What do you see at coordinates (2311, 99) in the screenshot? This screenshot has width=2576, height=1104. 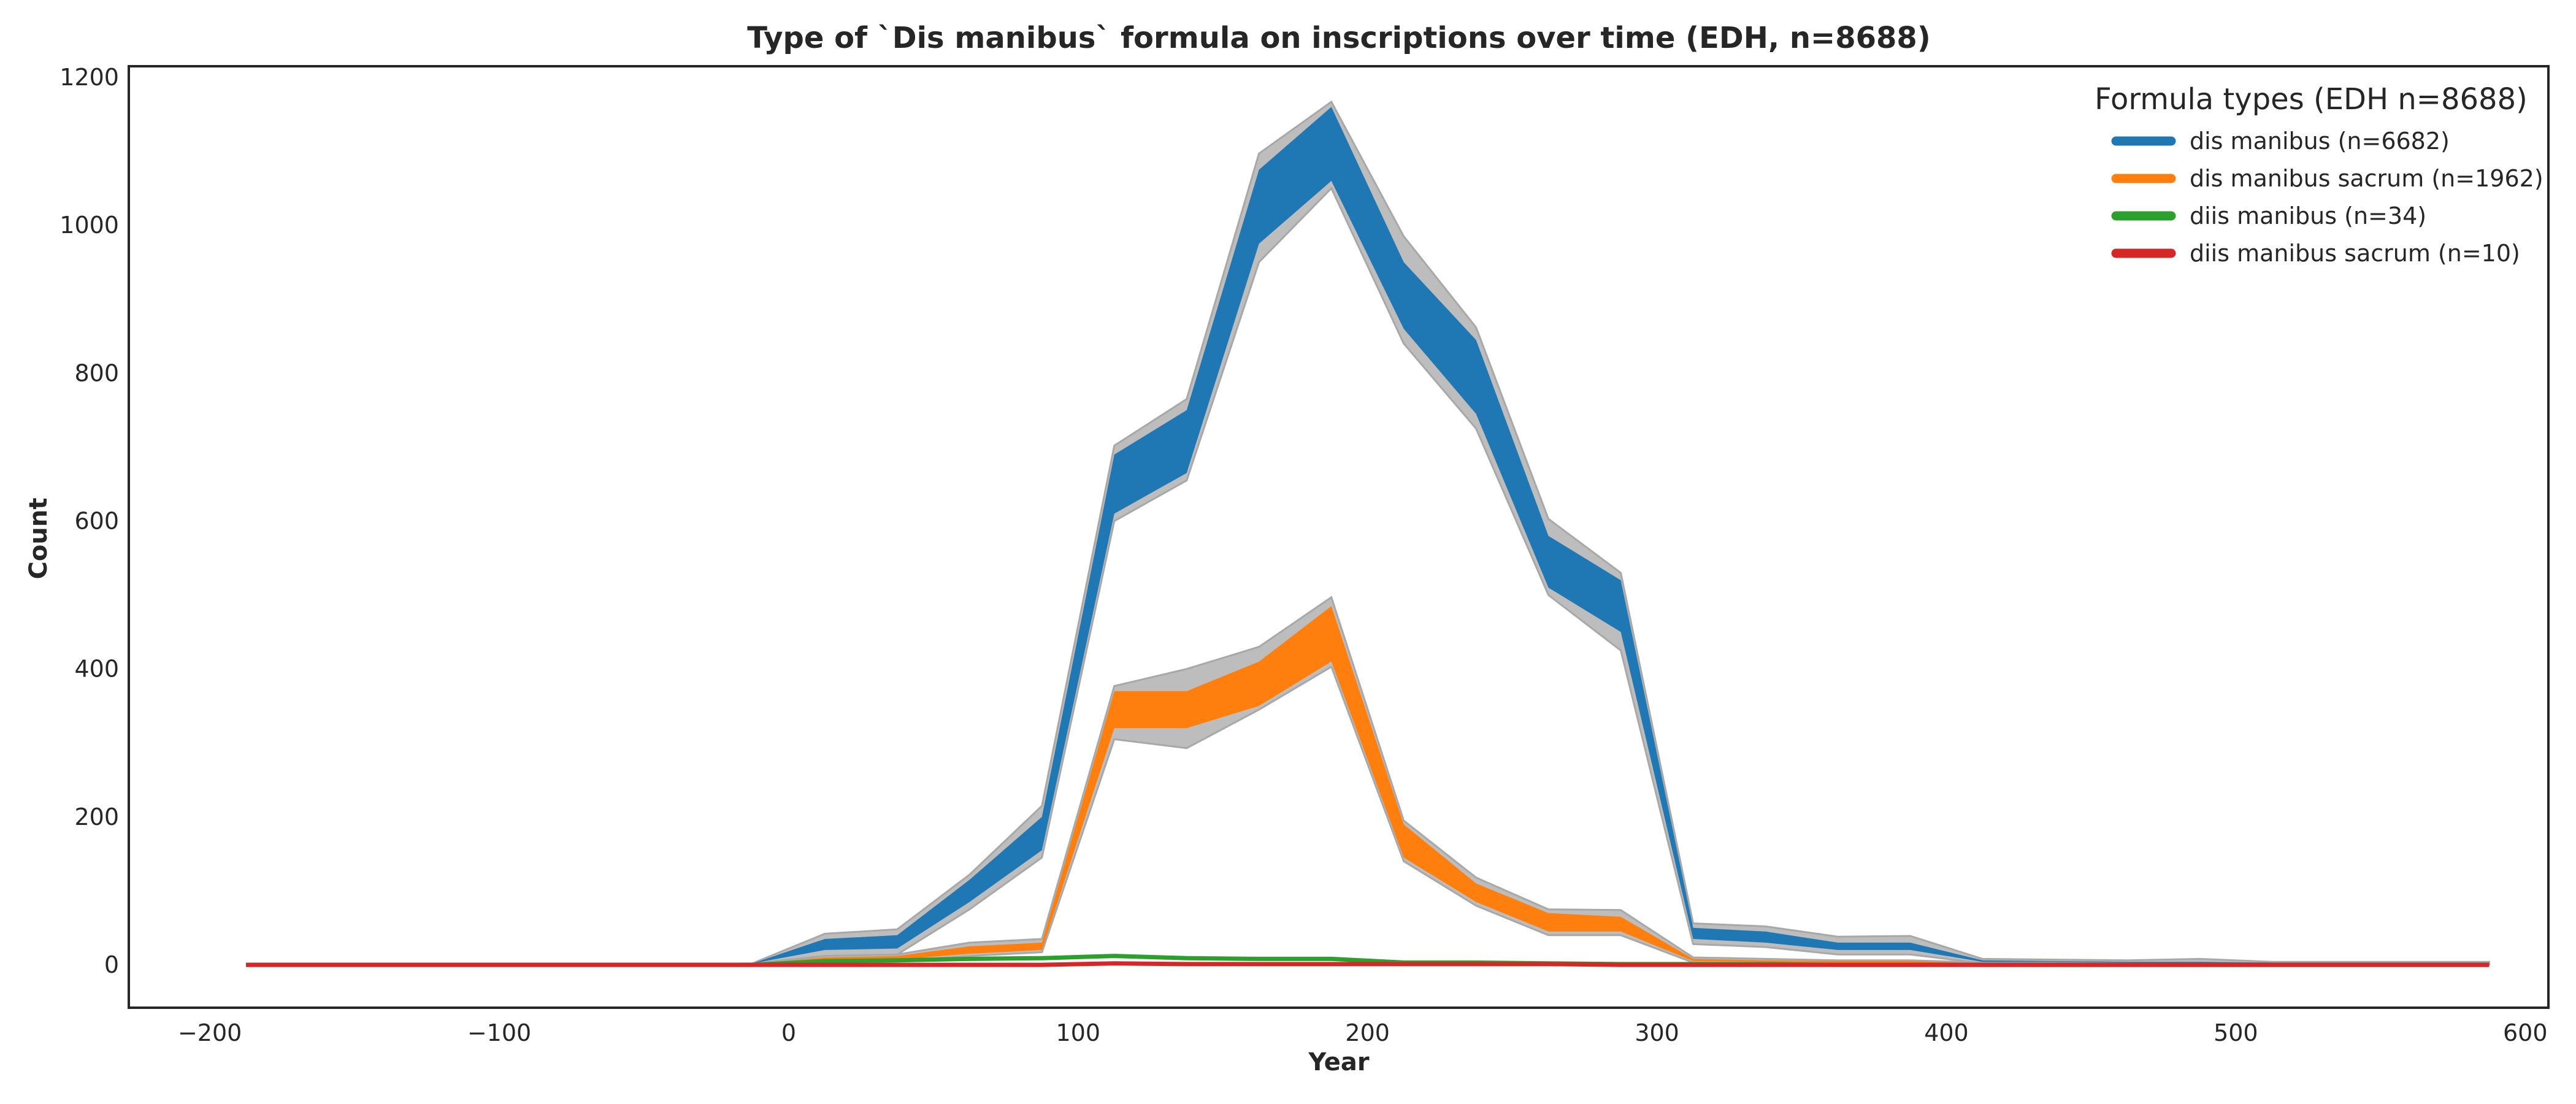 I see `legend-title: Formula types (EDH n=8688)` at bounding box center [2311, 99].